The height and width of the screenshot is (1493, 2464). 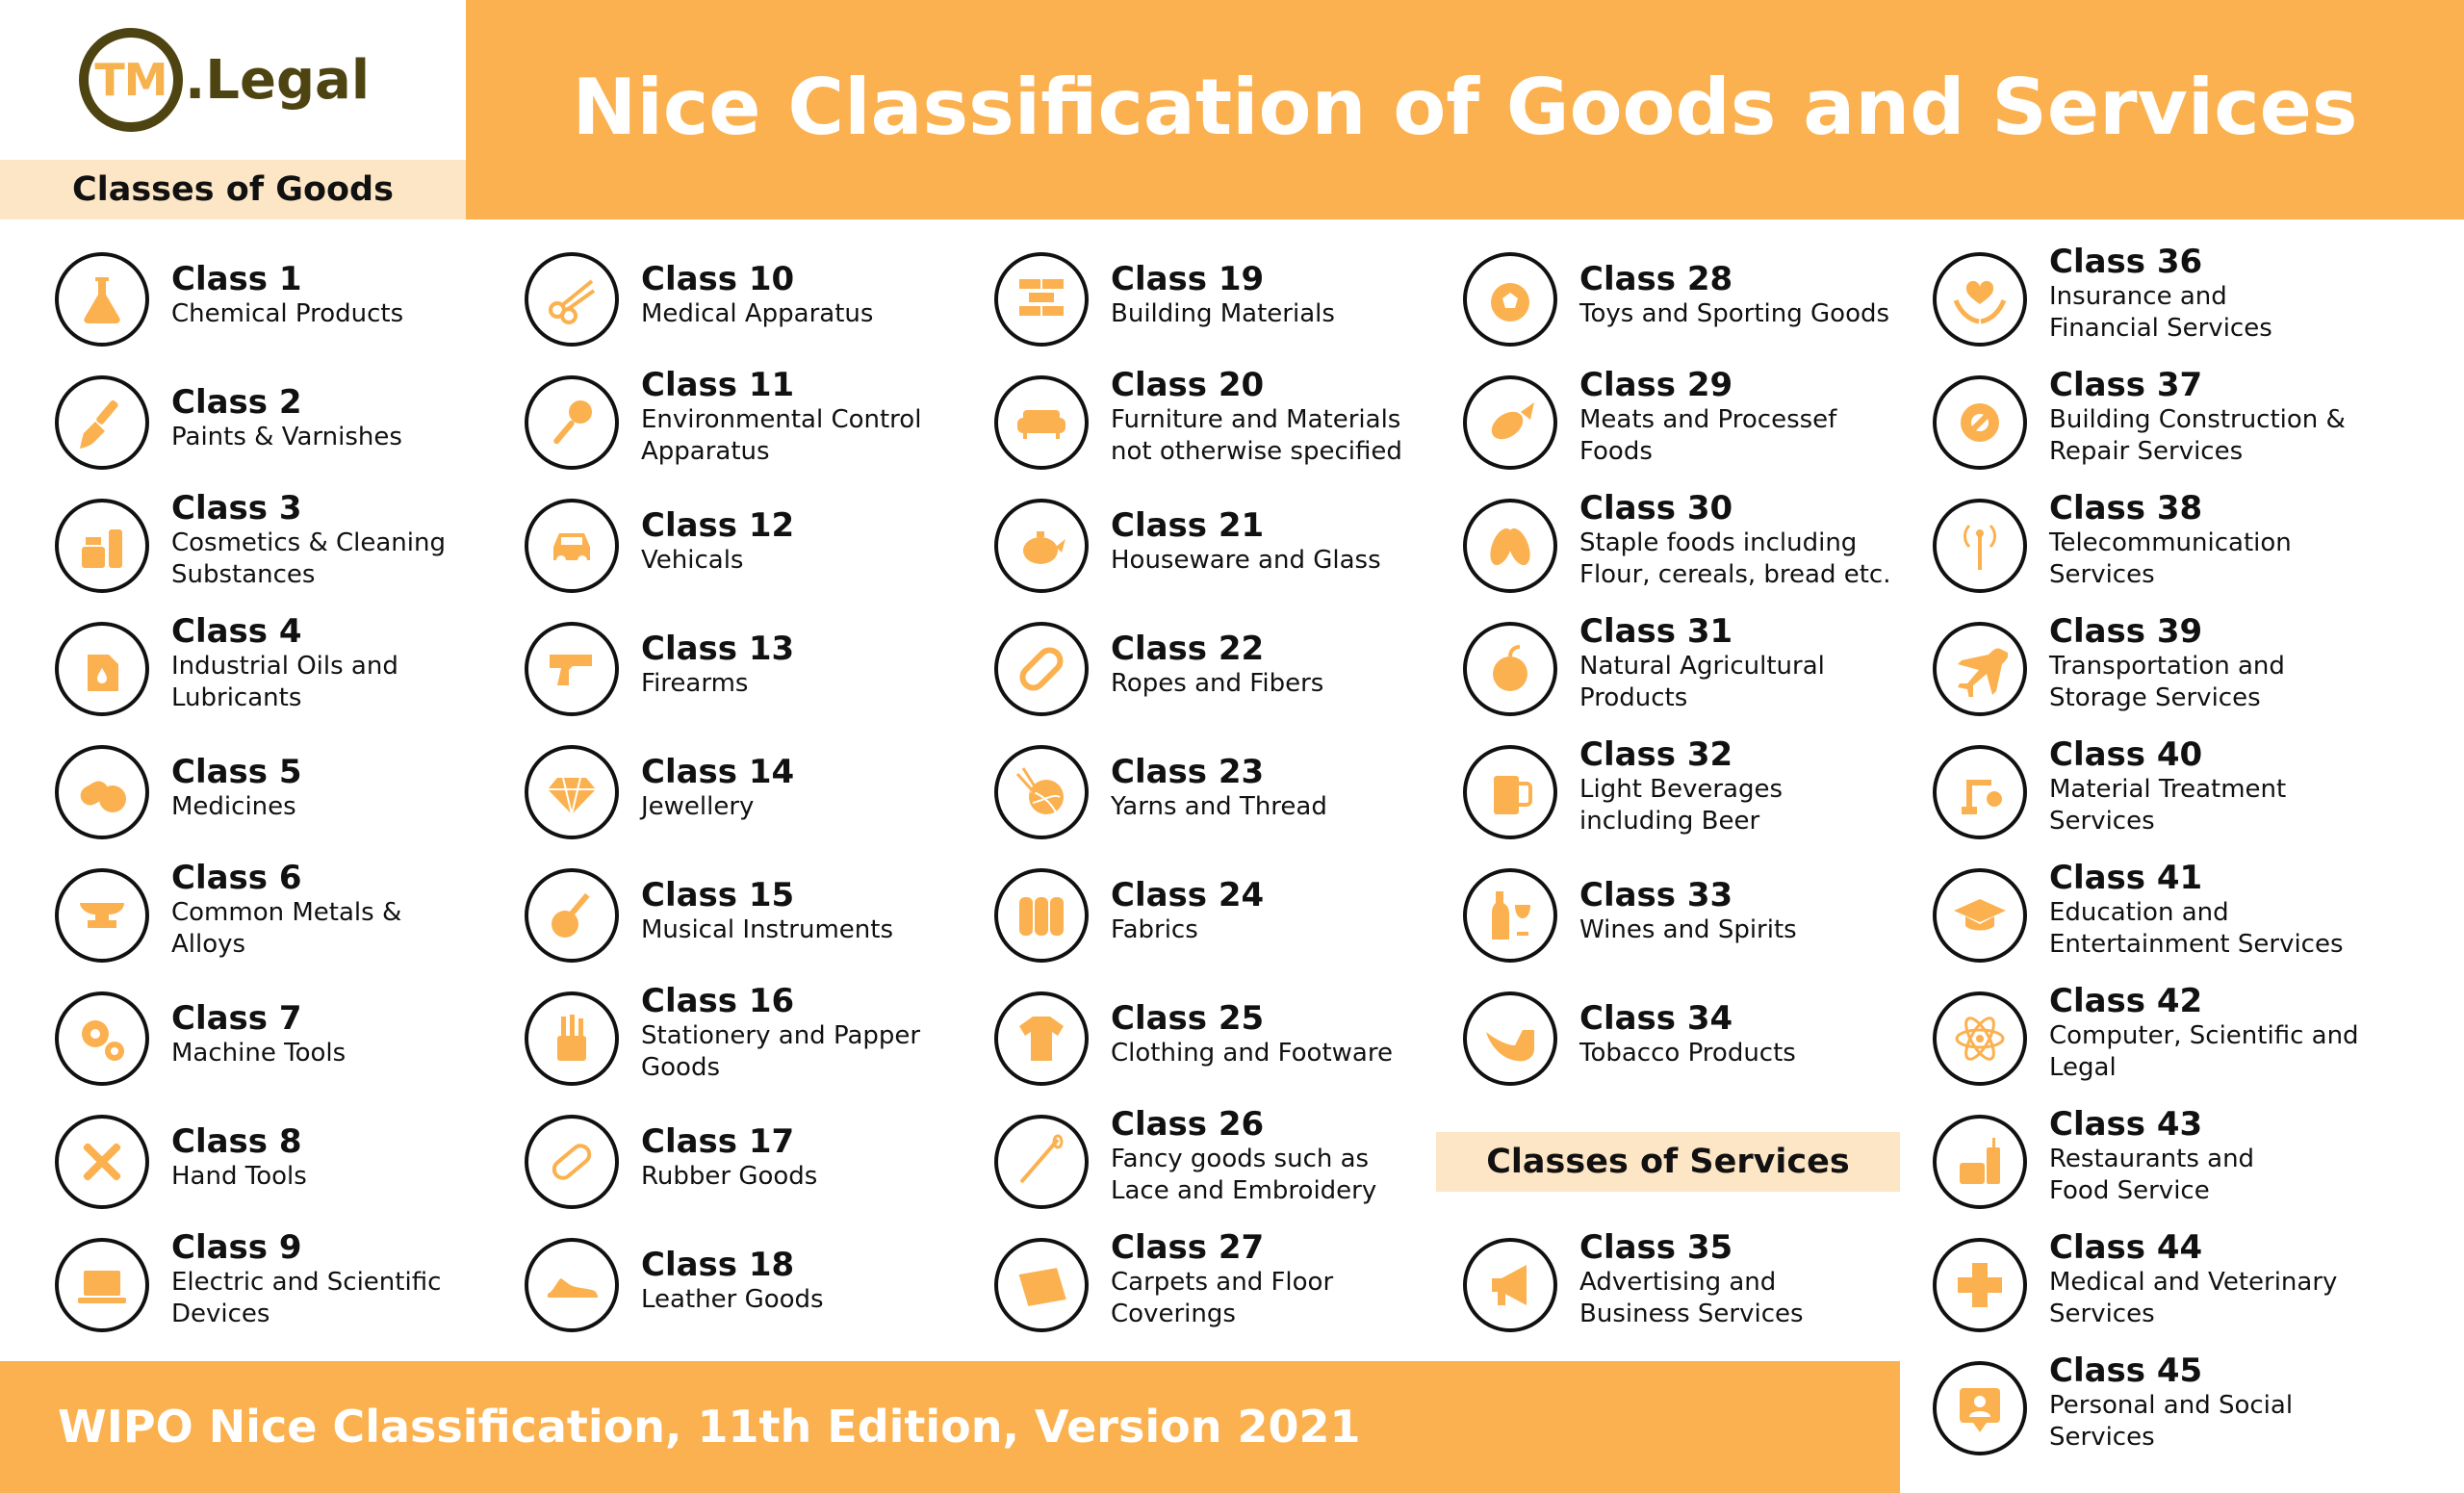 I want to click on class-description: Tobacco Products, so click(x=1687, y=1054).